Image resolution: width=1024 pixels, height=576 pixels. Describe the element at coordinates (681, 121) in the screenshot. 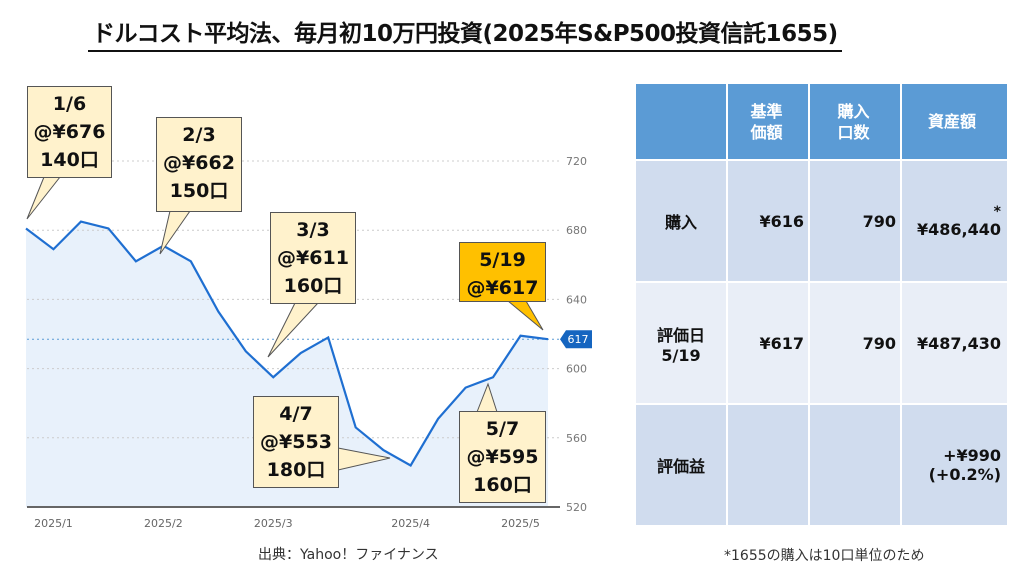

I see `header-empty` at that location.